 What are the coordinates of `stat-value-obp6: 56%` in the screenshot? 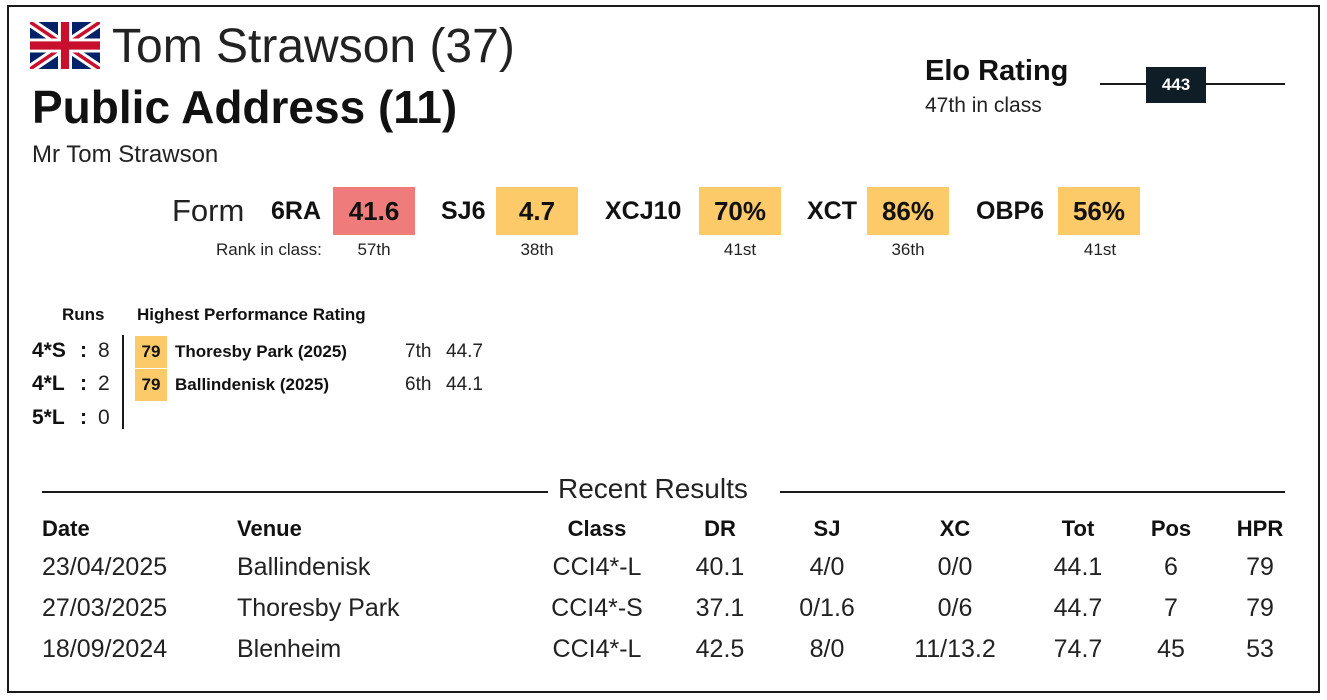 It's located at (1099, 211).